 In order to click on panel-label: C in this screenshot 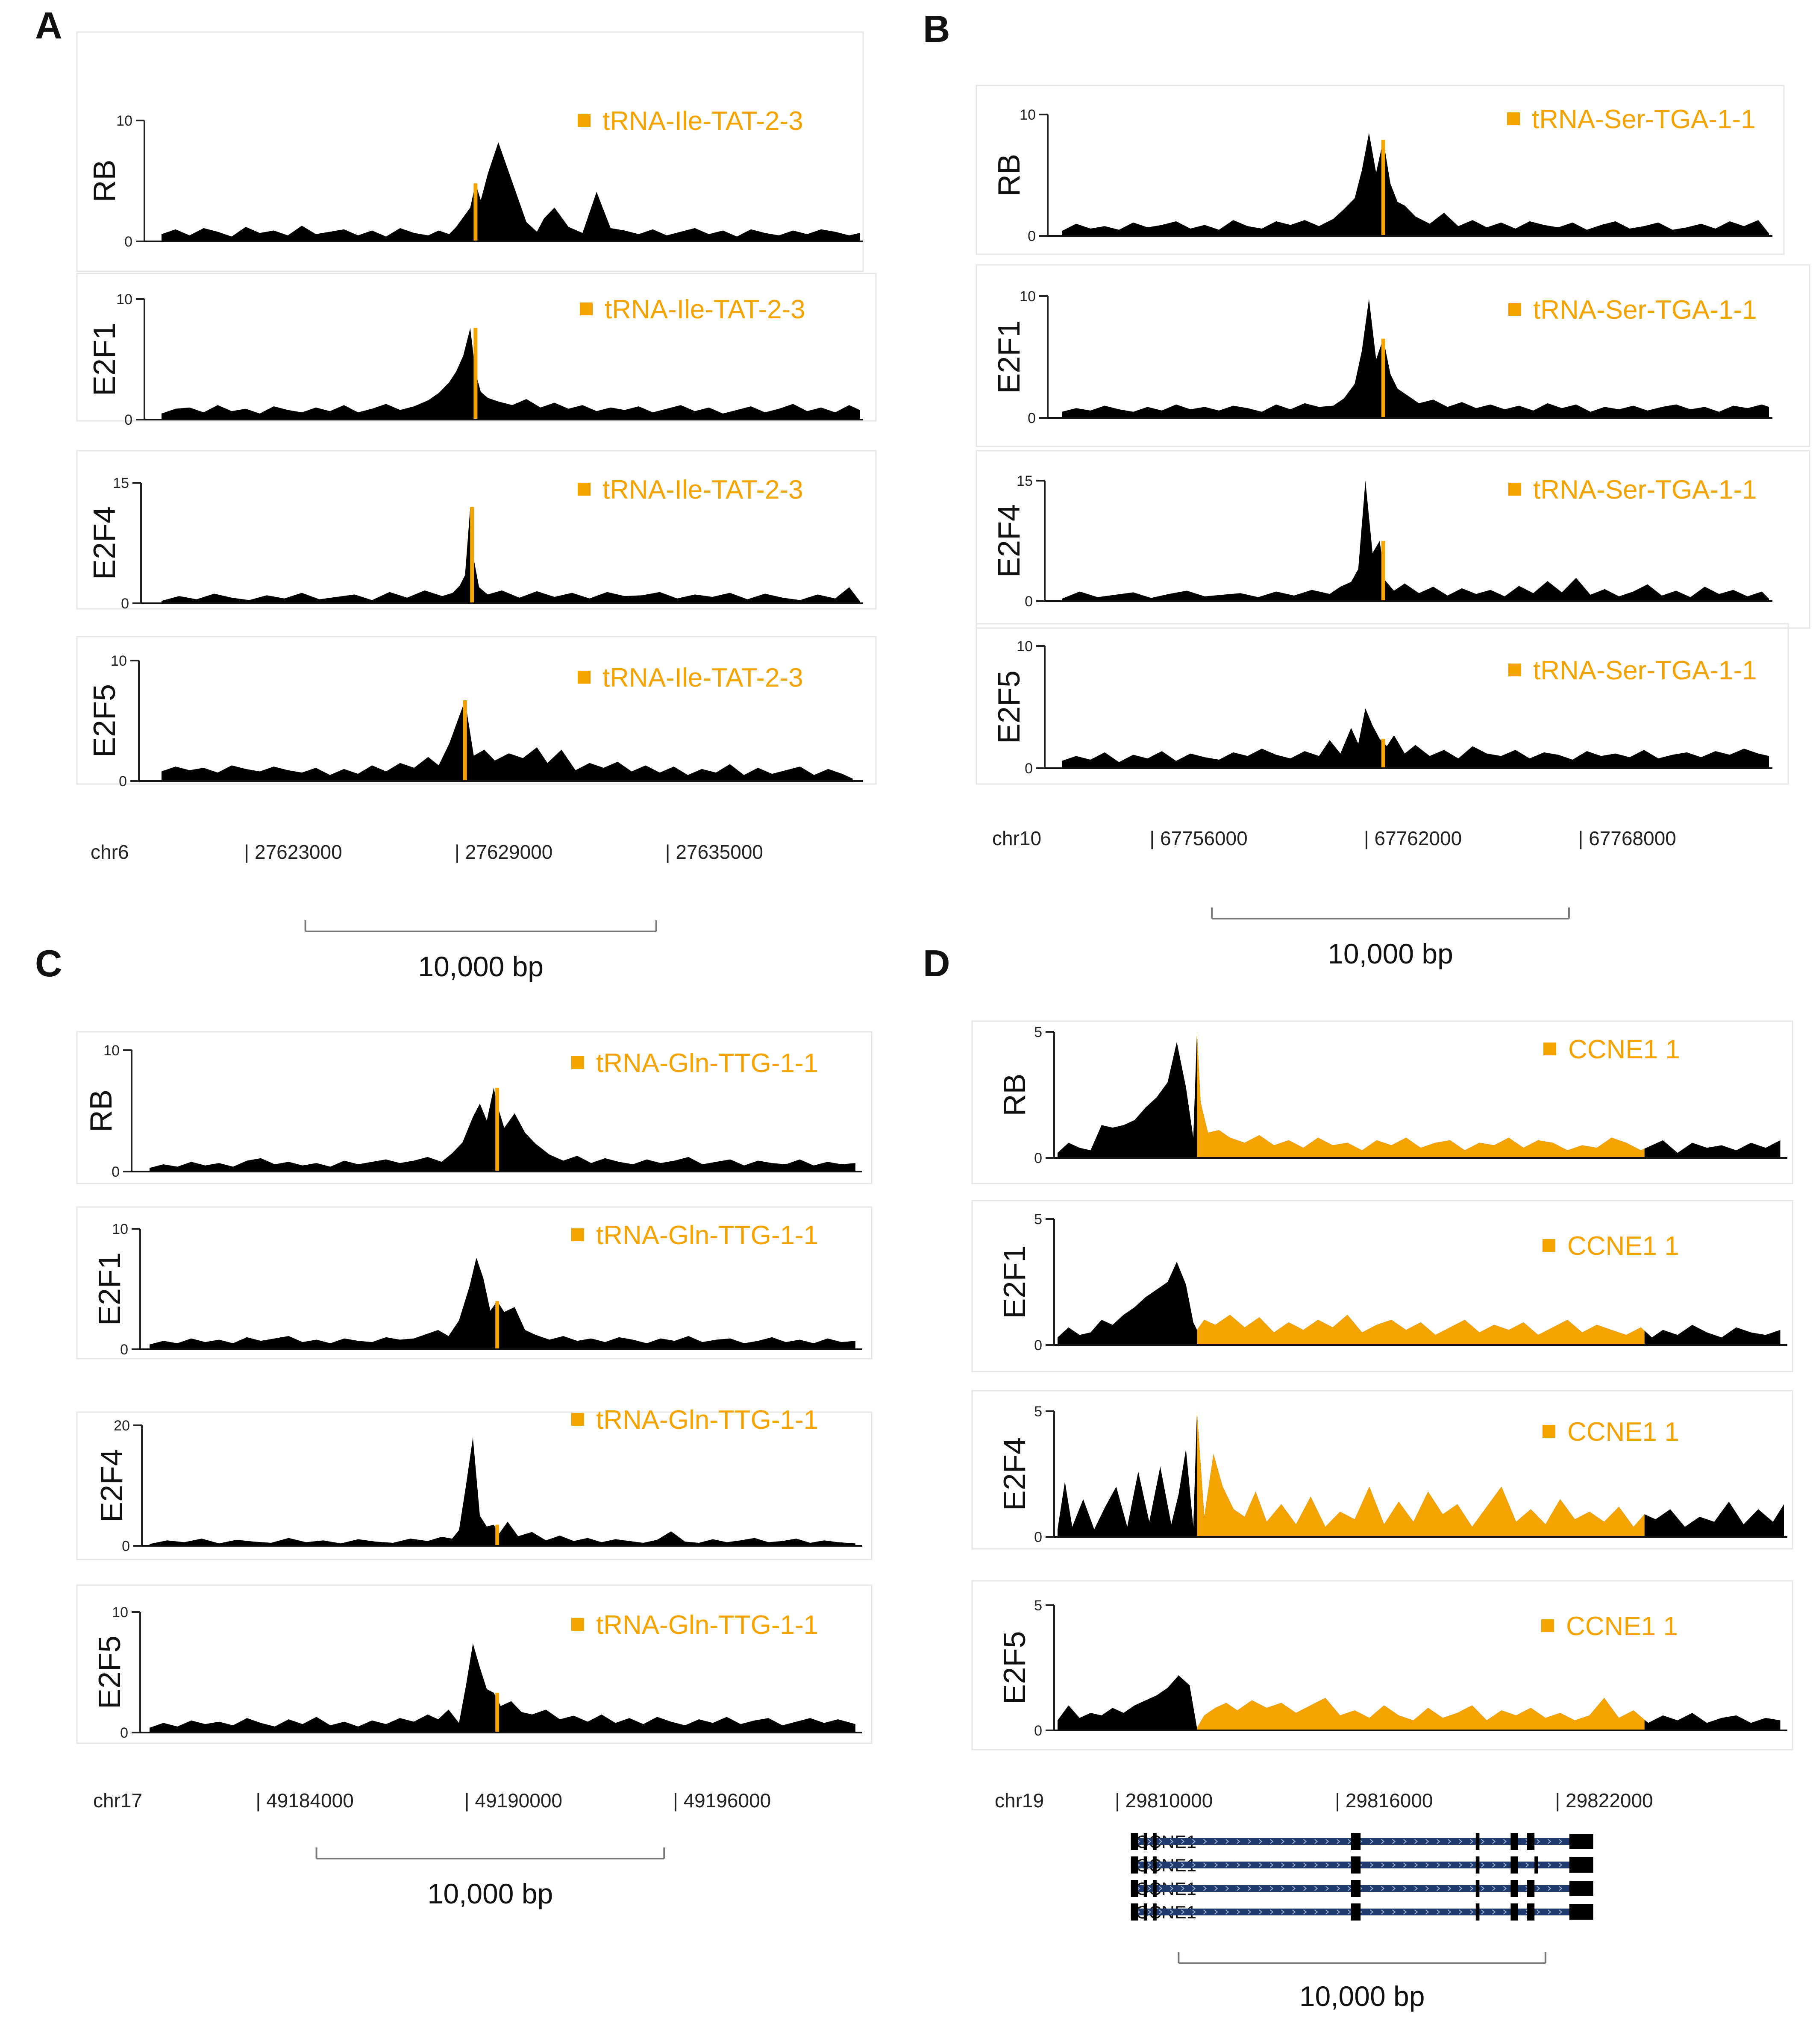, I will do `click(48, 963)`.